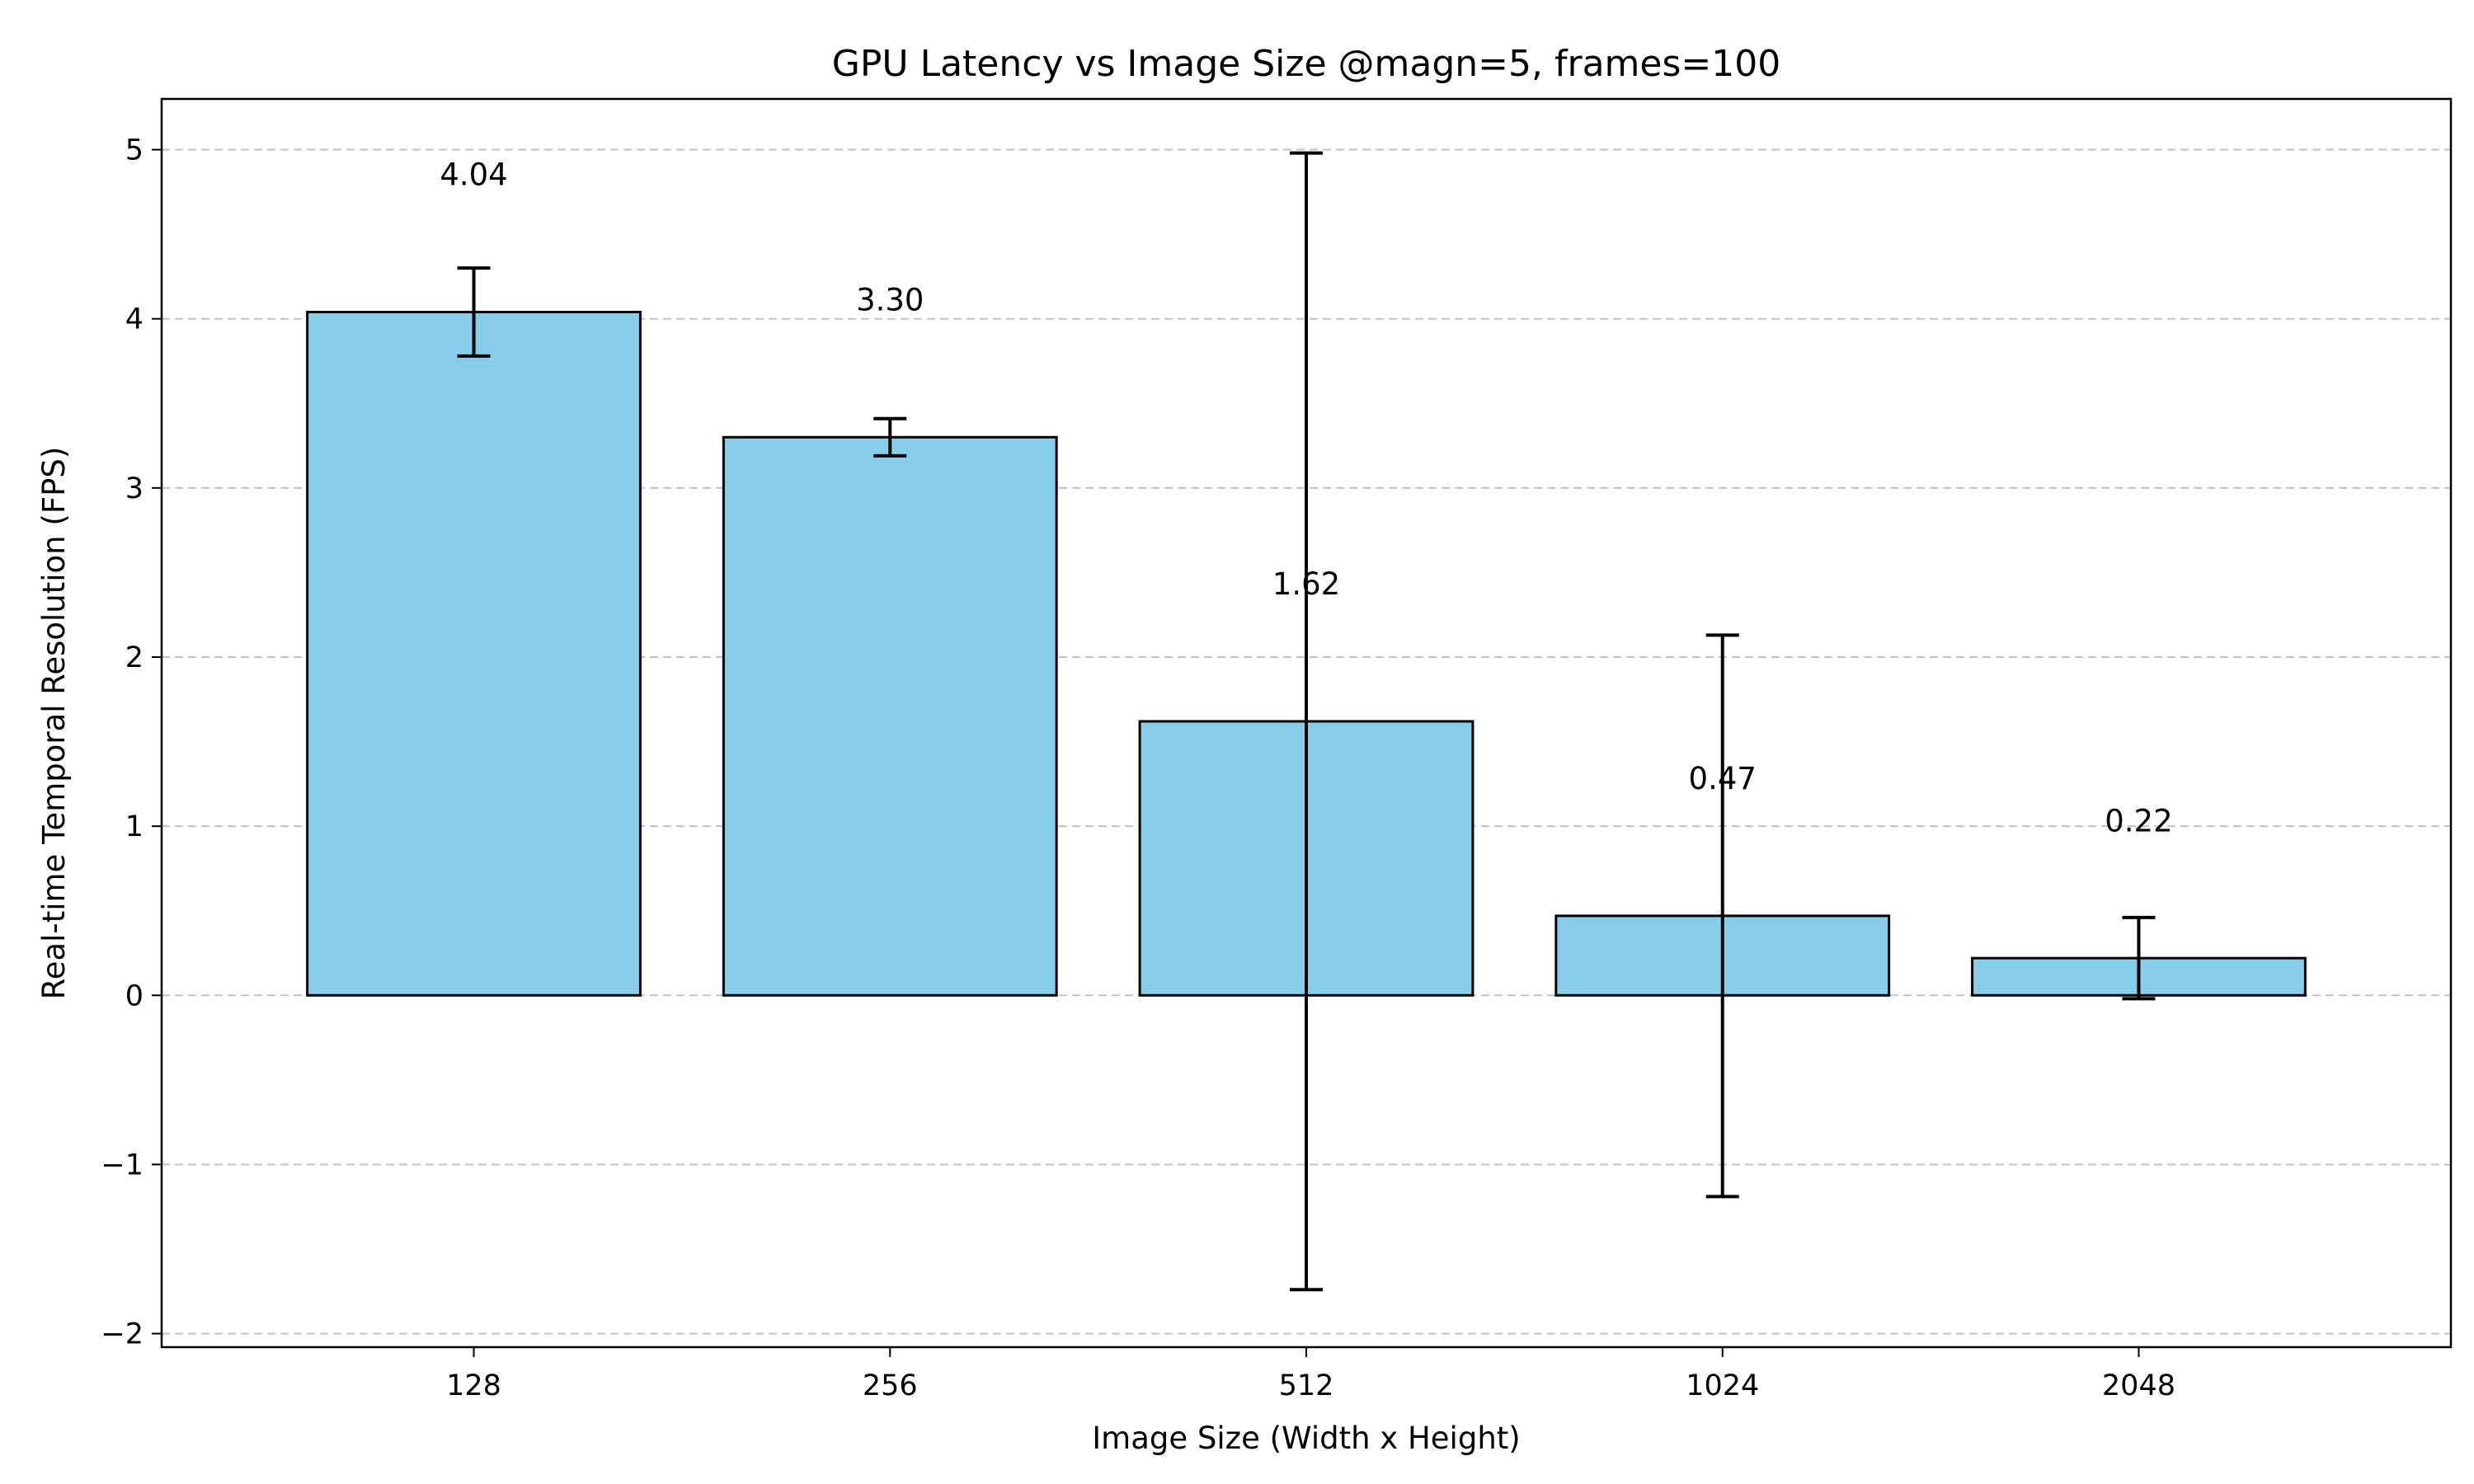  I want to click on value-label-1024: 0.47, so click(1723, 778).